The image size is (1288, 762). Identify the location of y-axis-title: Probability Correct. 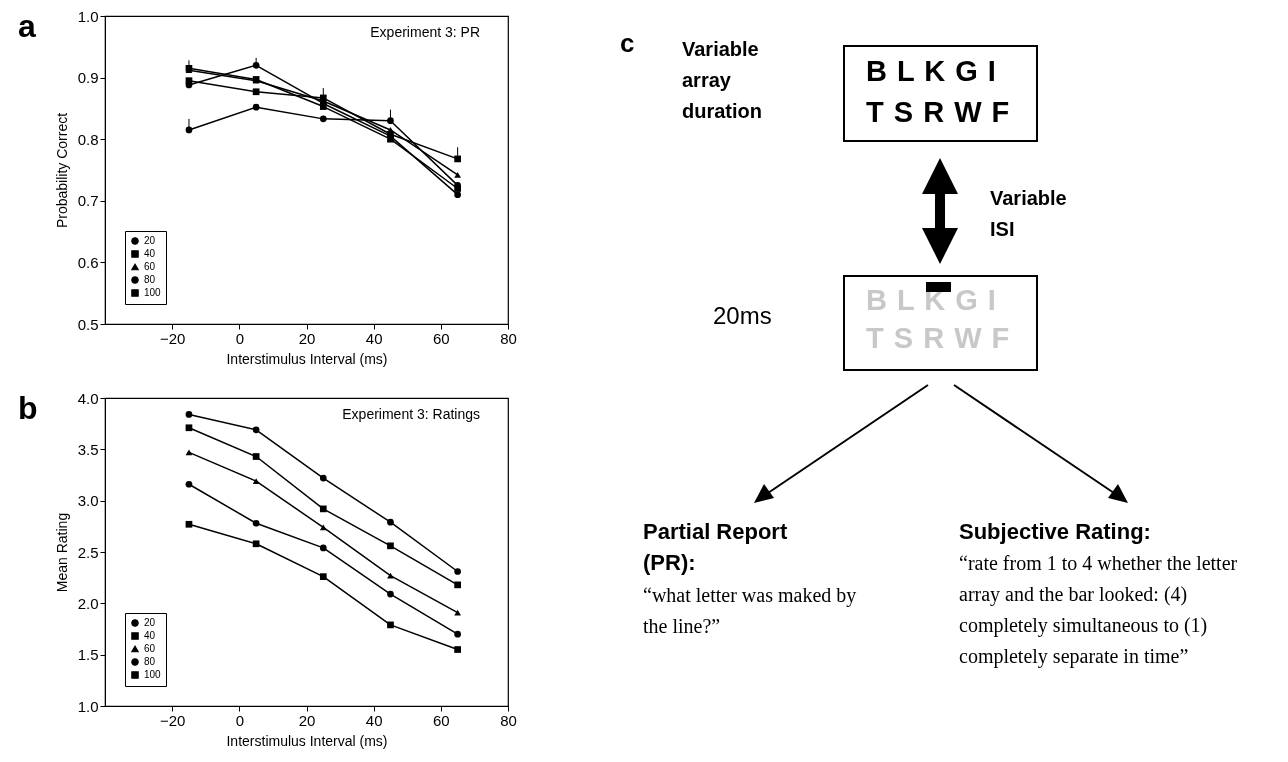
(61, 170).